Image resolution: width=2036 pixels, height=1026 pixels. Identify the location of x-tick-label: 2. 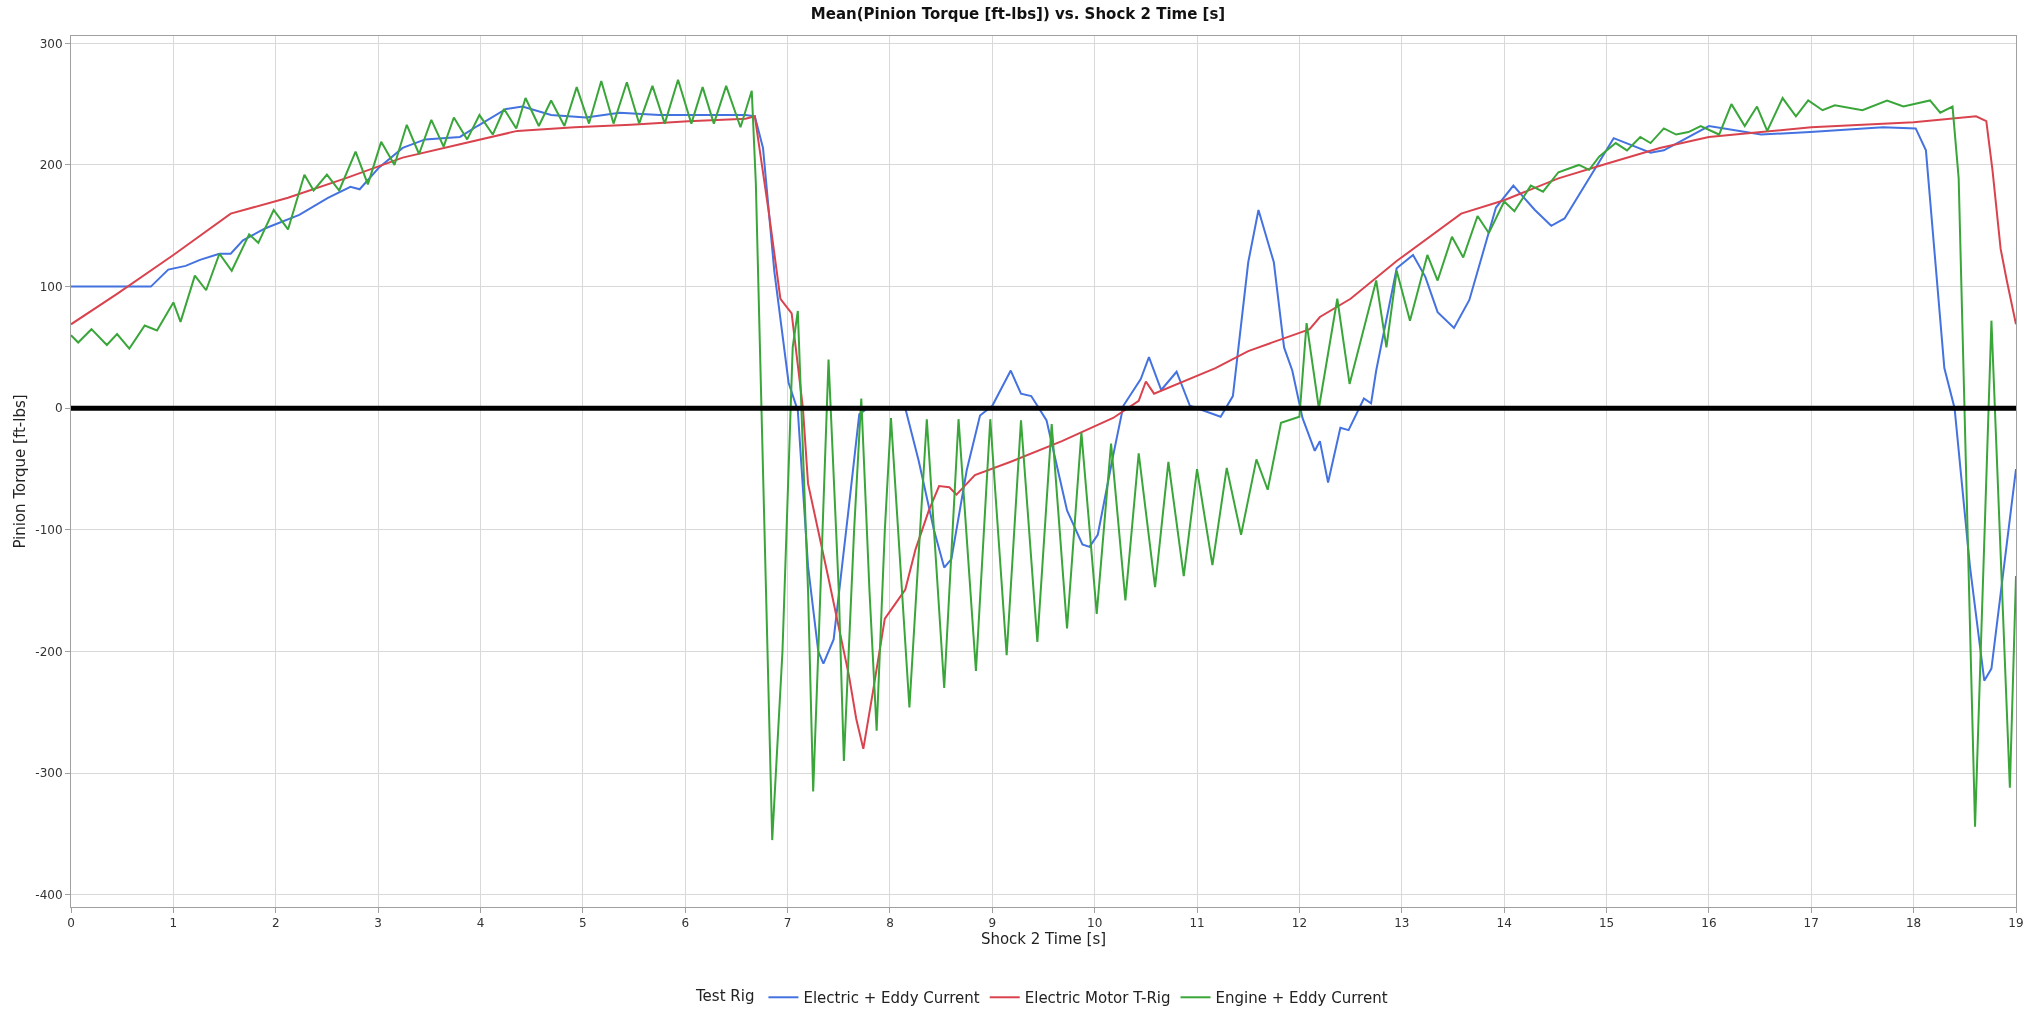
(275, 923).